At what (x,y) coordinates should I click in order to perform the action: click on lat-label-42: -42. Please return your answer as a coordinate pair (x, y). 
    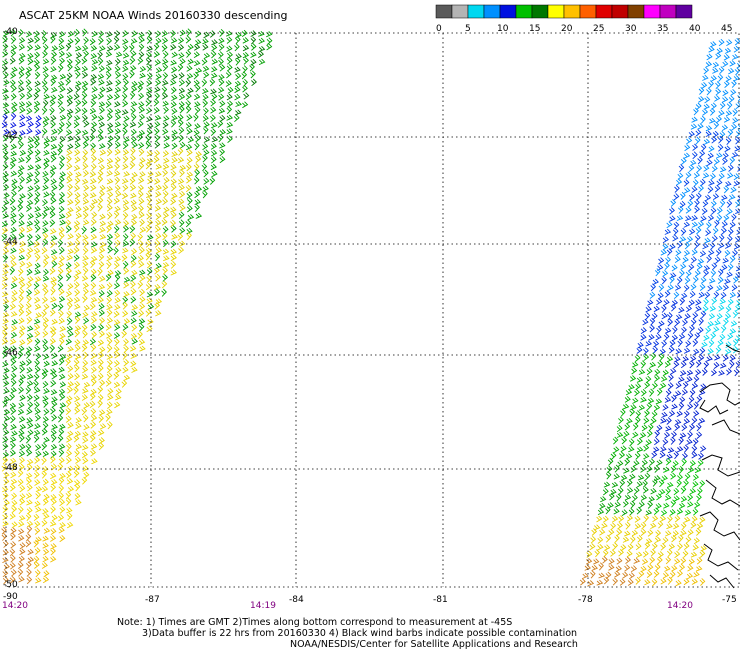
    Looking at the image, I should click on (10, 136).